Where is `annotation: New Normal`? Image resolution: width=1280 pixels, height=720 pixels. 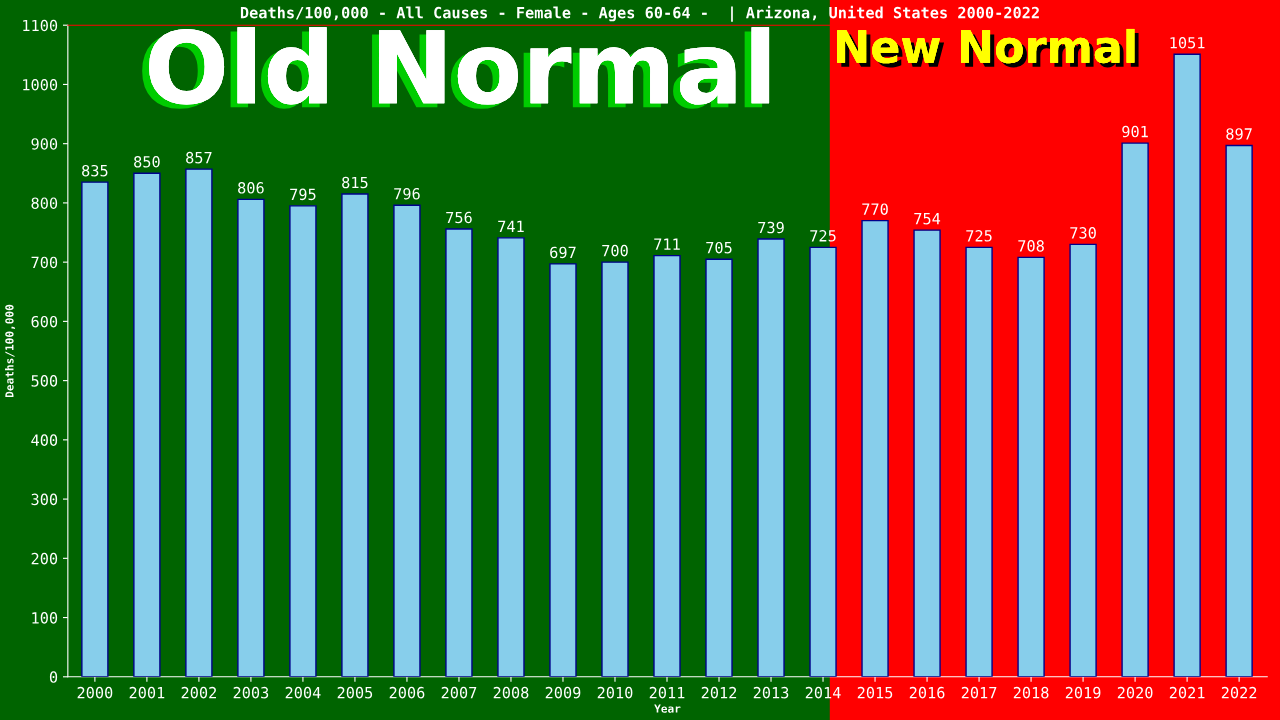 annotation: New Normal is located at coordinates (988, 48).